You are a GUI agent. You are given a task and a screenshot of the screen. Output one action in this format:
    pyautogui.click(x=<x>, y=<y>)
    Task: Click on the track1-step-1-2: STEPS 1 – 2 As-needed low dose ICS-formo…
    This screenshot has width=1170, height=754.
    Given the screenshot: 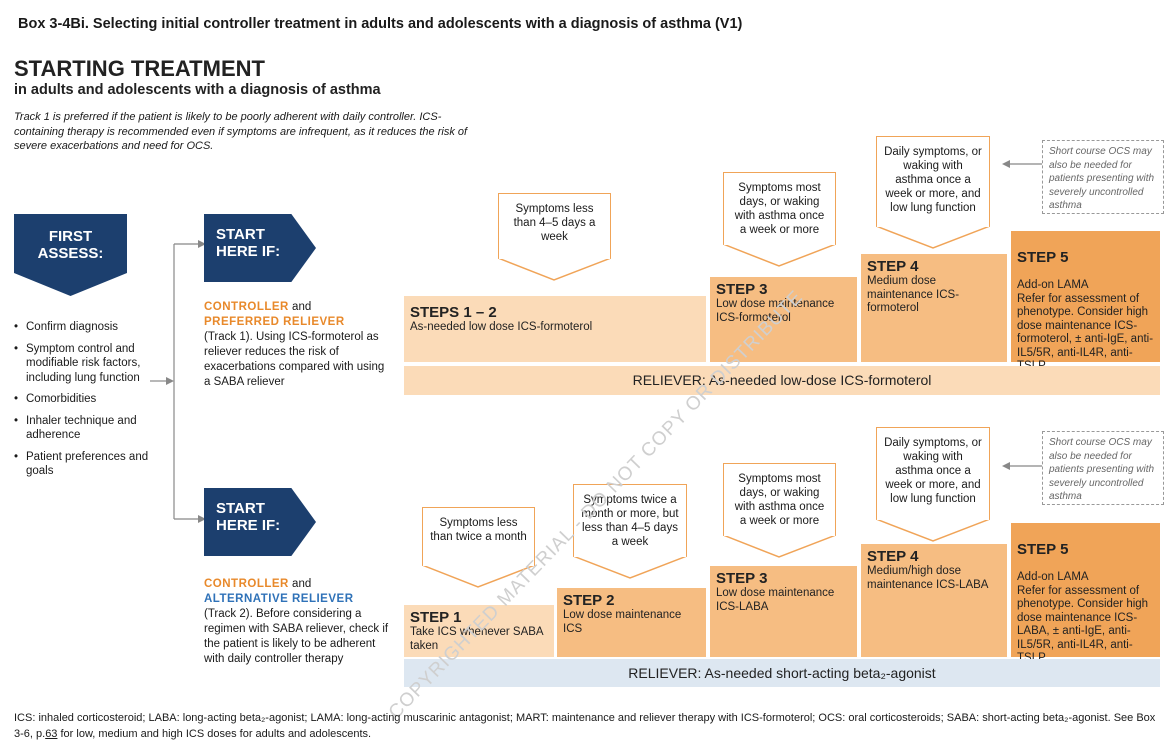 What is the action you would take?
    pyautogui.click(x=555, y=329)
    